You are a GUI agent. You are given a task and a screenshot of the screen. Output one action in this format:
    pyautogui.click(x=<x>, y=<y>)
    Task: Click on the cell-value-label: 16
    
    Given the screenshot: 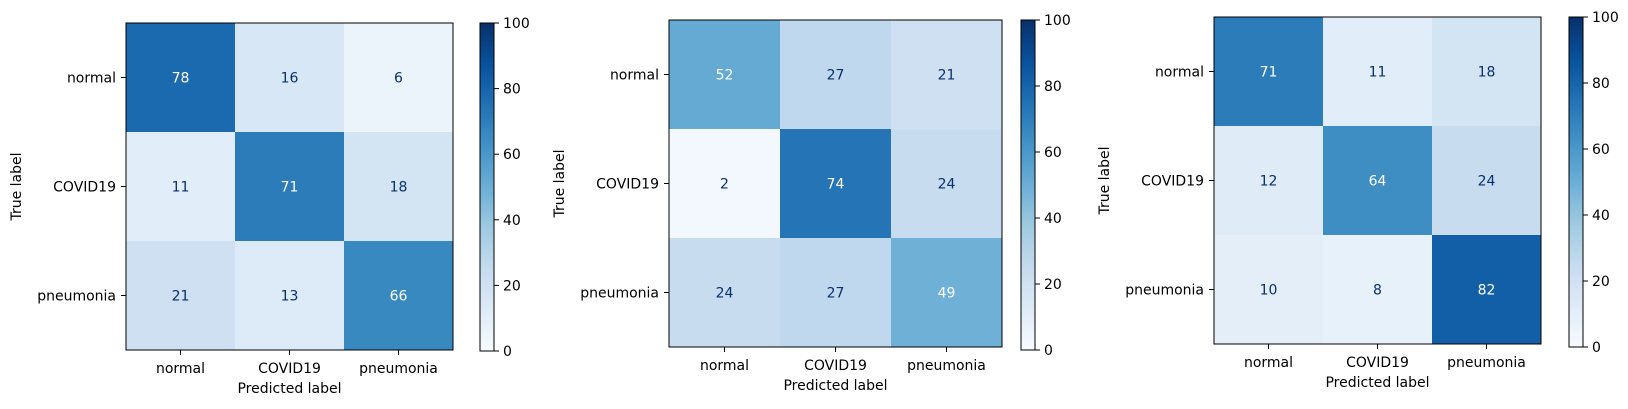 What is the action you would take?
    pyautogui.click(x=290, y=79)
    